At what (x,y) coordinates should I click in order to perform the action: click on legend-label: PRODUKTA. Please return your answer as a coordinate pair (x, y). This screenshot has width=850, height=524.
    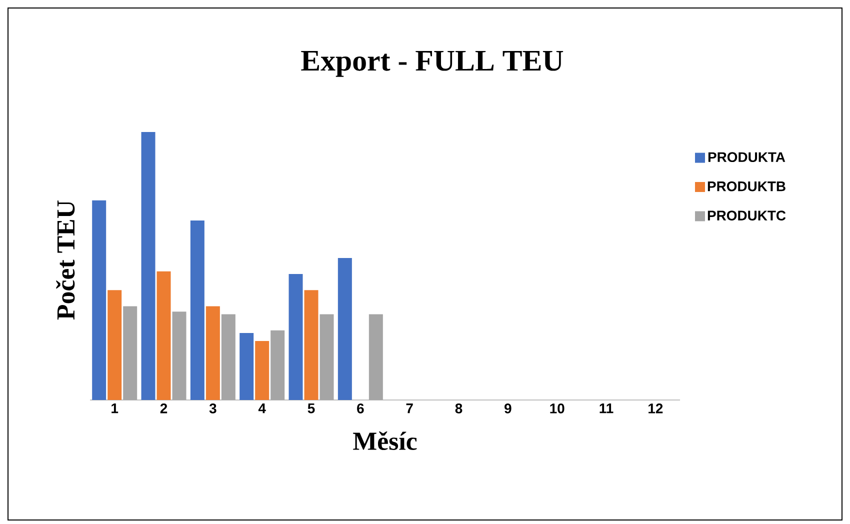
    Looking at the image, I should click on (747, 157).